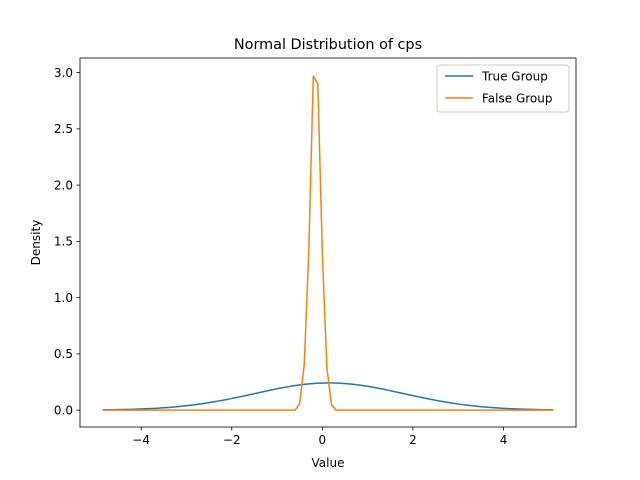 Image resolution: width=640 pixels, height=480 pixels. Describe the element at coordinates (141, 440) in the screenshot. I see `x-tick-label: −4` at that location.